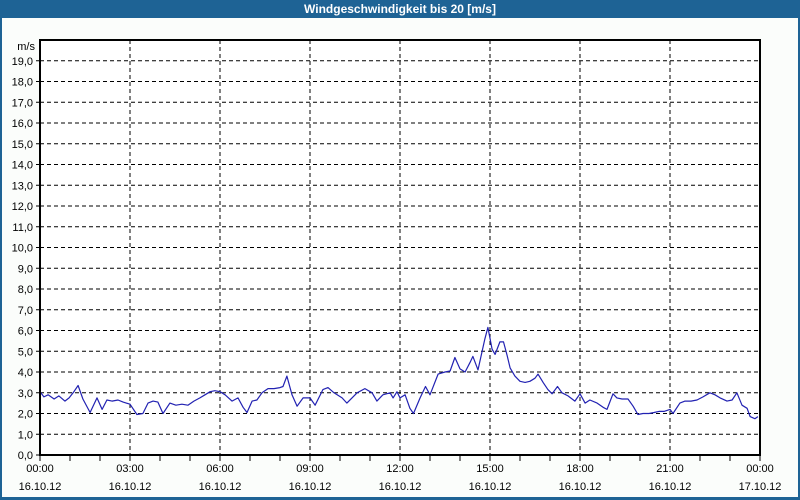  Describe the element at coordinates (670, 469) in the screenshot. I see `x-tick-time-label: 21:00` at that location.